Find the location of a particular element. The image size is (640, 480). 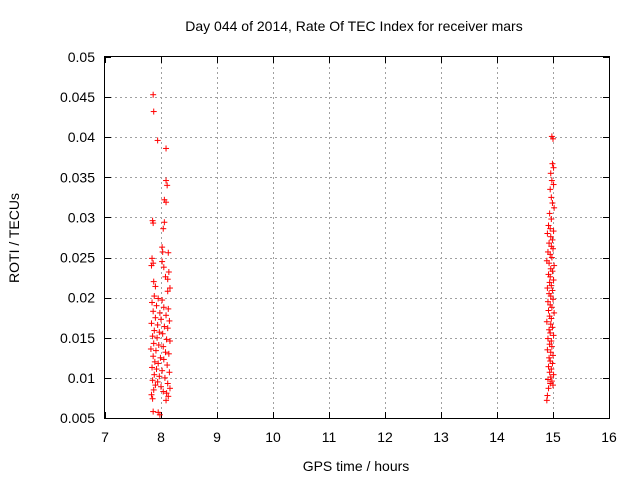

x-tick-label: 15 is located at coordinates (553, 437).